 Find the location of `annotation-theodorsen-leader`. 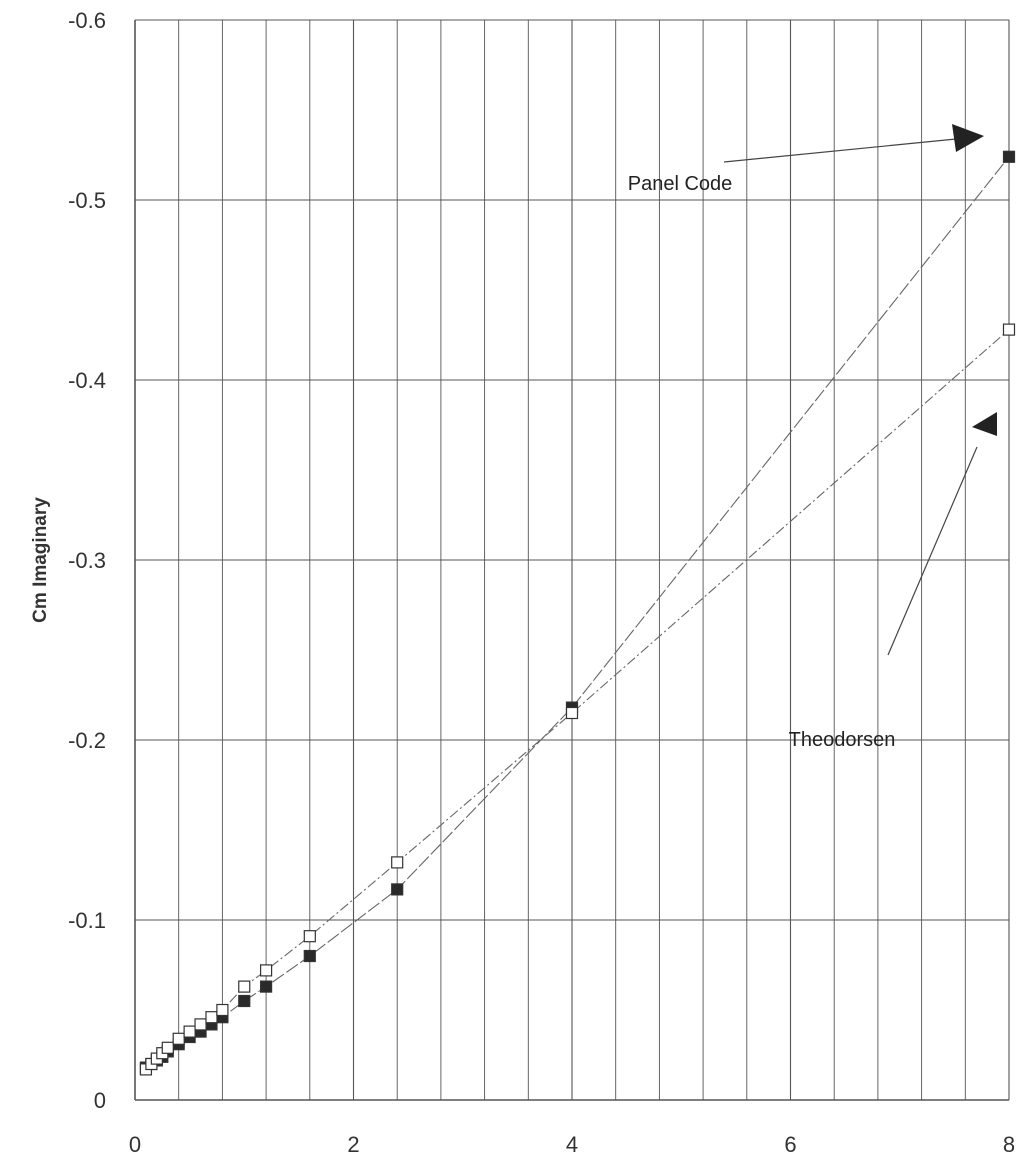

annotation-theodorsen-leader is located at coordinates (932, 551).